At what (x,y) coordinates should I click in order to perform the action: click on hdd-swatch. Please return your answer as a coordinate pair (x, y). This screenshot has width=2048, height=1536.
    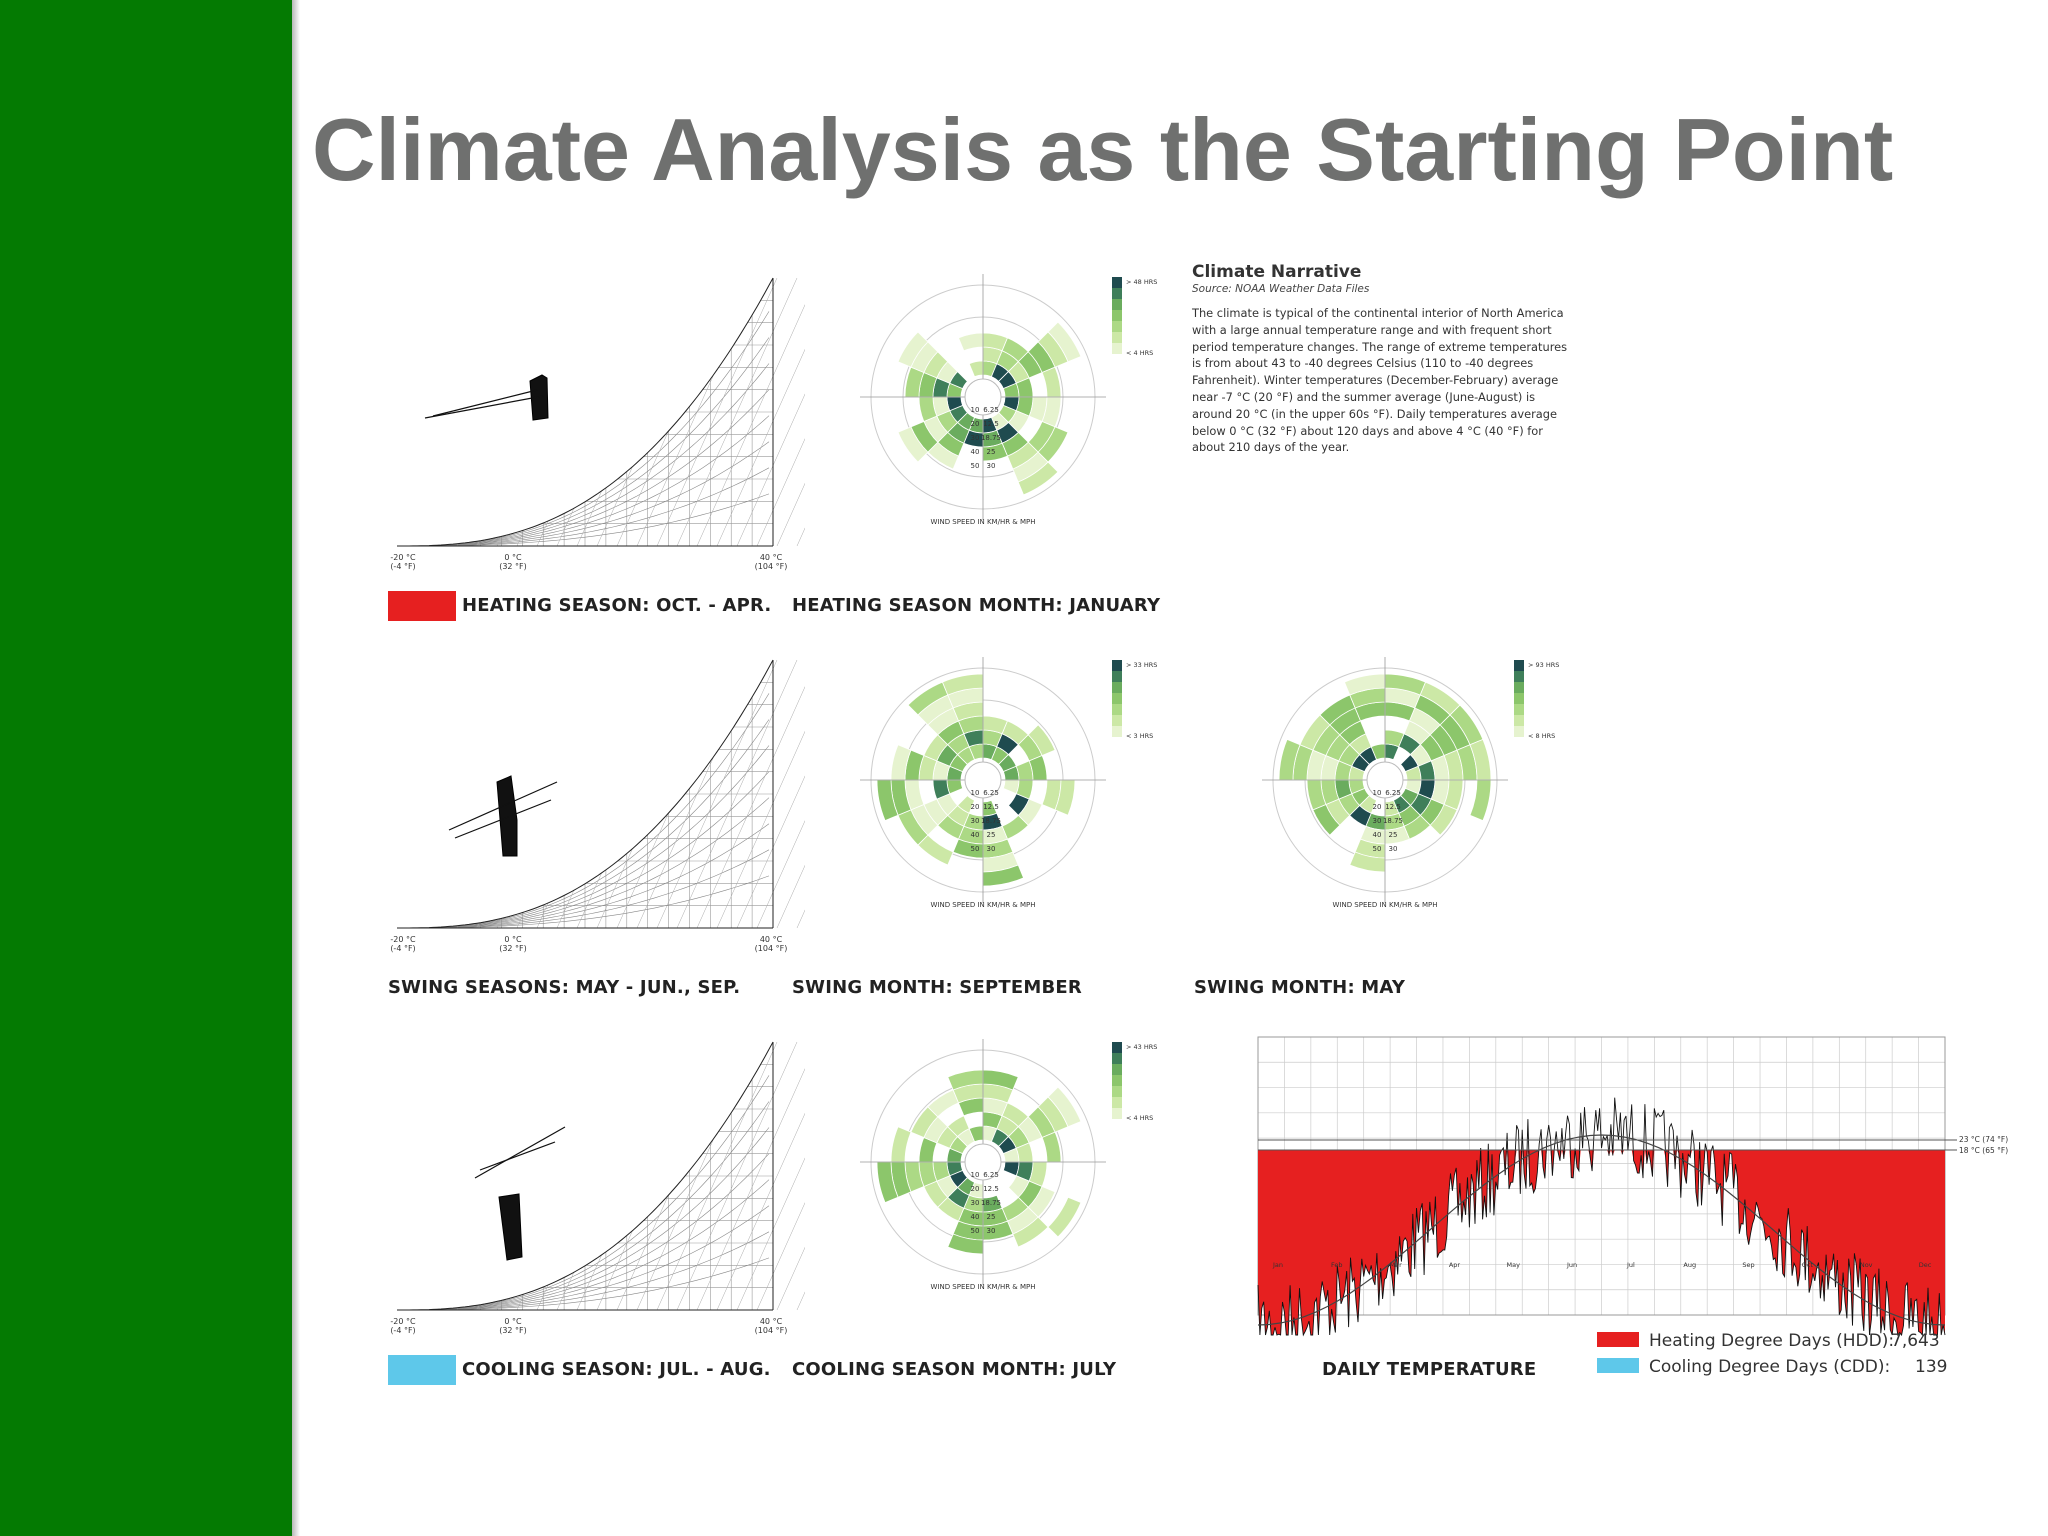
    Looking at the image, I should click on (1618, 1339).